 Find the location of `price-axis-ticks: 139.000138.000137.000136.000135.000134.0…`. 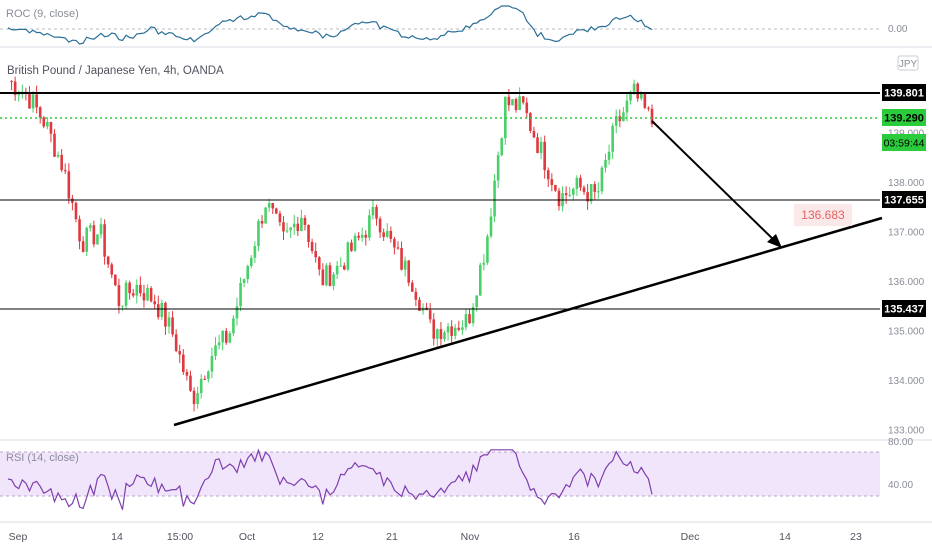

price-axis-ticks: 139.000138.000137.000136.000135.000134.0… is located at coordinates (906, 283).